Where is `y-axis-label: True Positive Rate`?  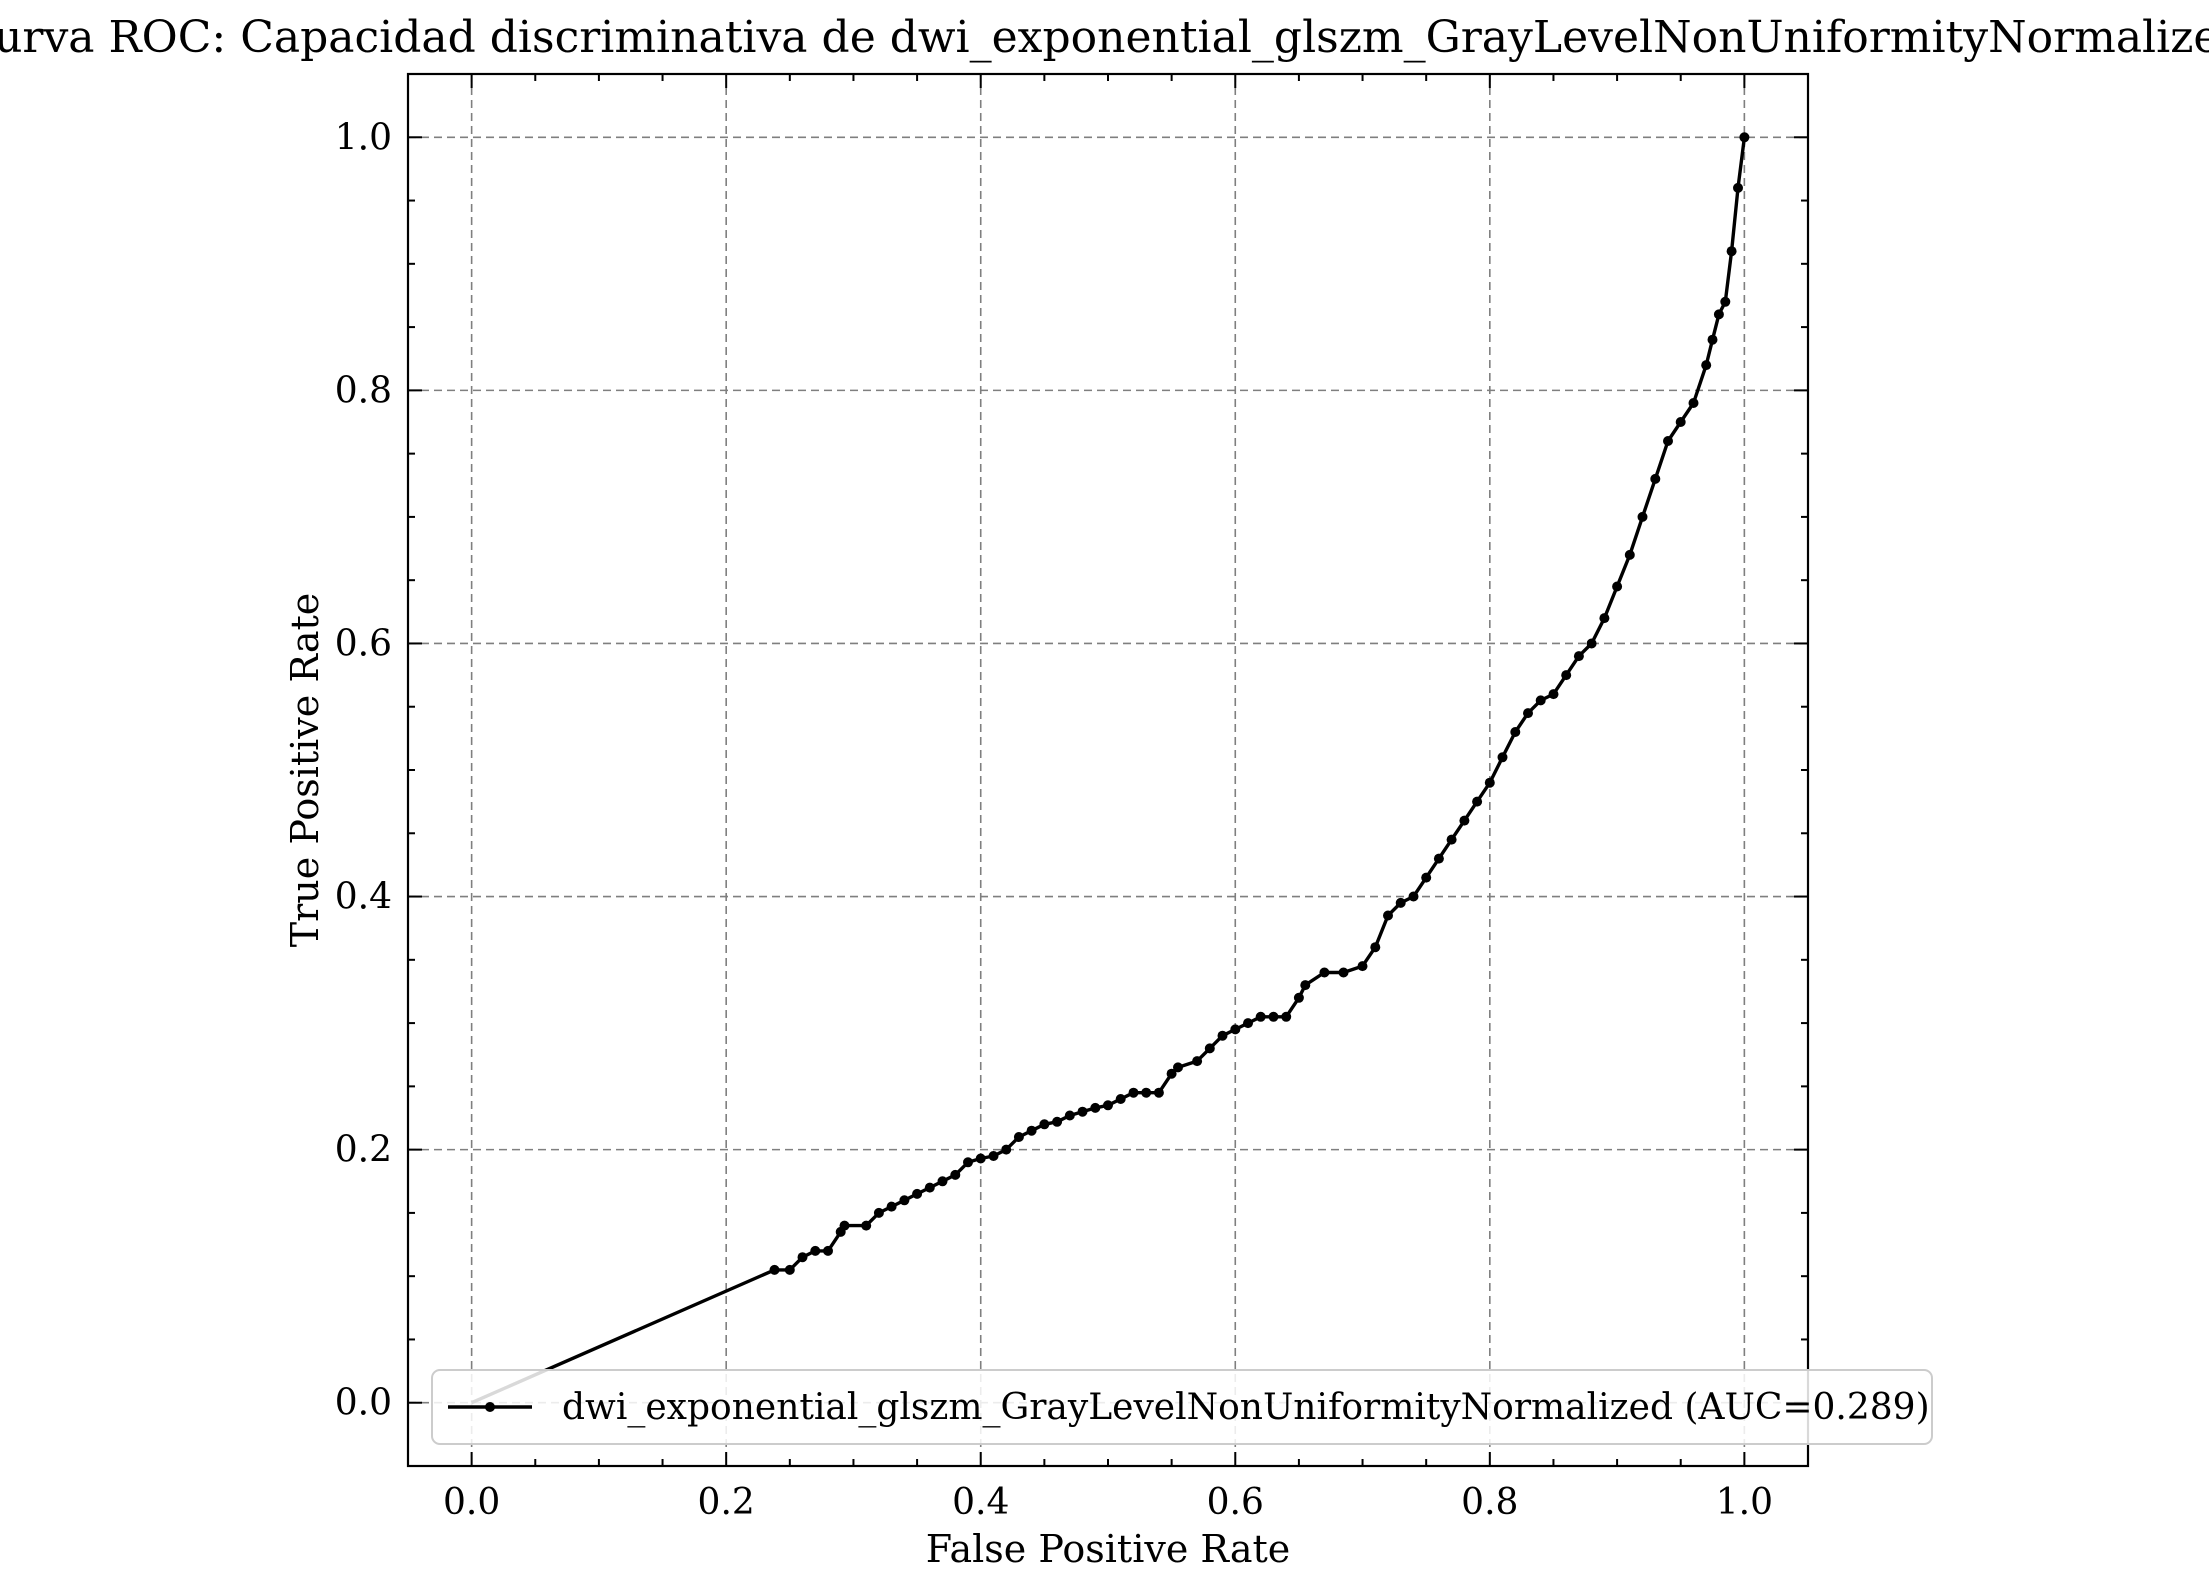
y-axis-label: True Positive Rate is located at coordinates (305, 770).